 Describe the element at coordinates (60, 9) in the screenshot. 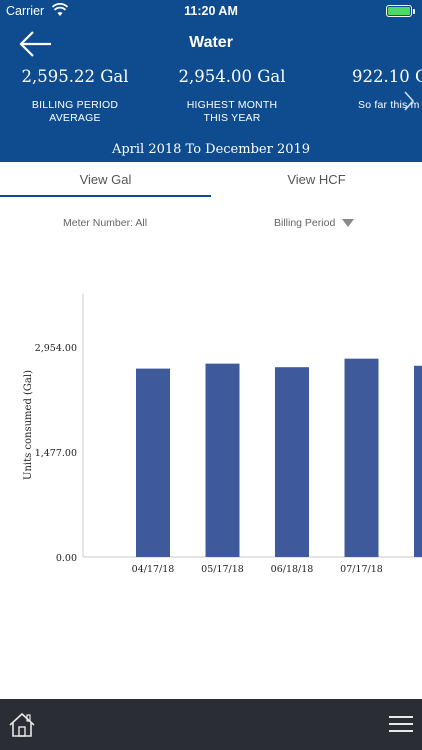

I see `wifi-icon` at that location.